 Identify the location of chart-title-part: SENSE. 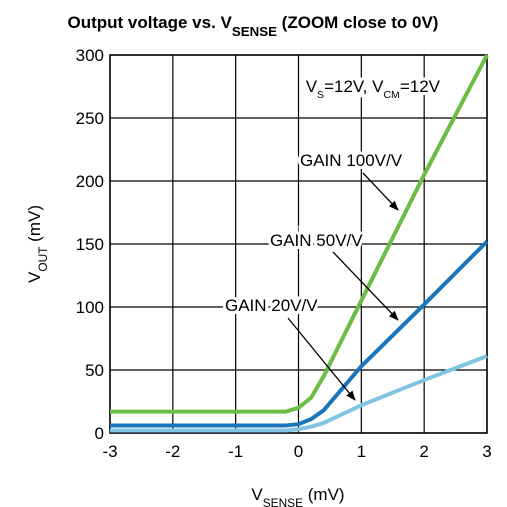
(254, 31).